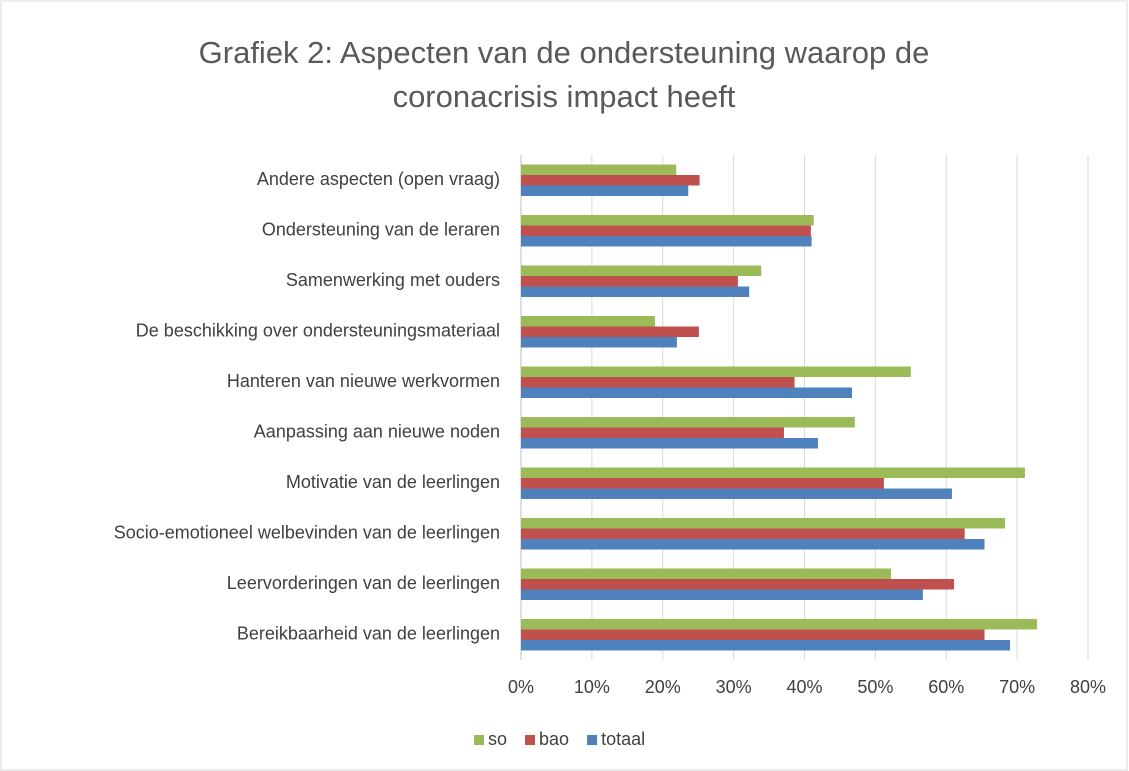 The width and height of the screenshot is (1129, 771). What do you see at coordinates (393, 482) in the screenshot?
I see `y-tick-label: Motivatie van de leerlingen` at bounding box center [393, 482].